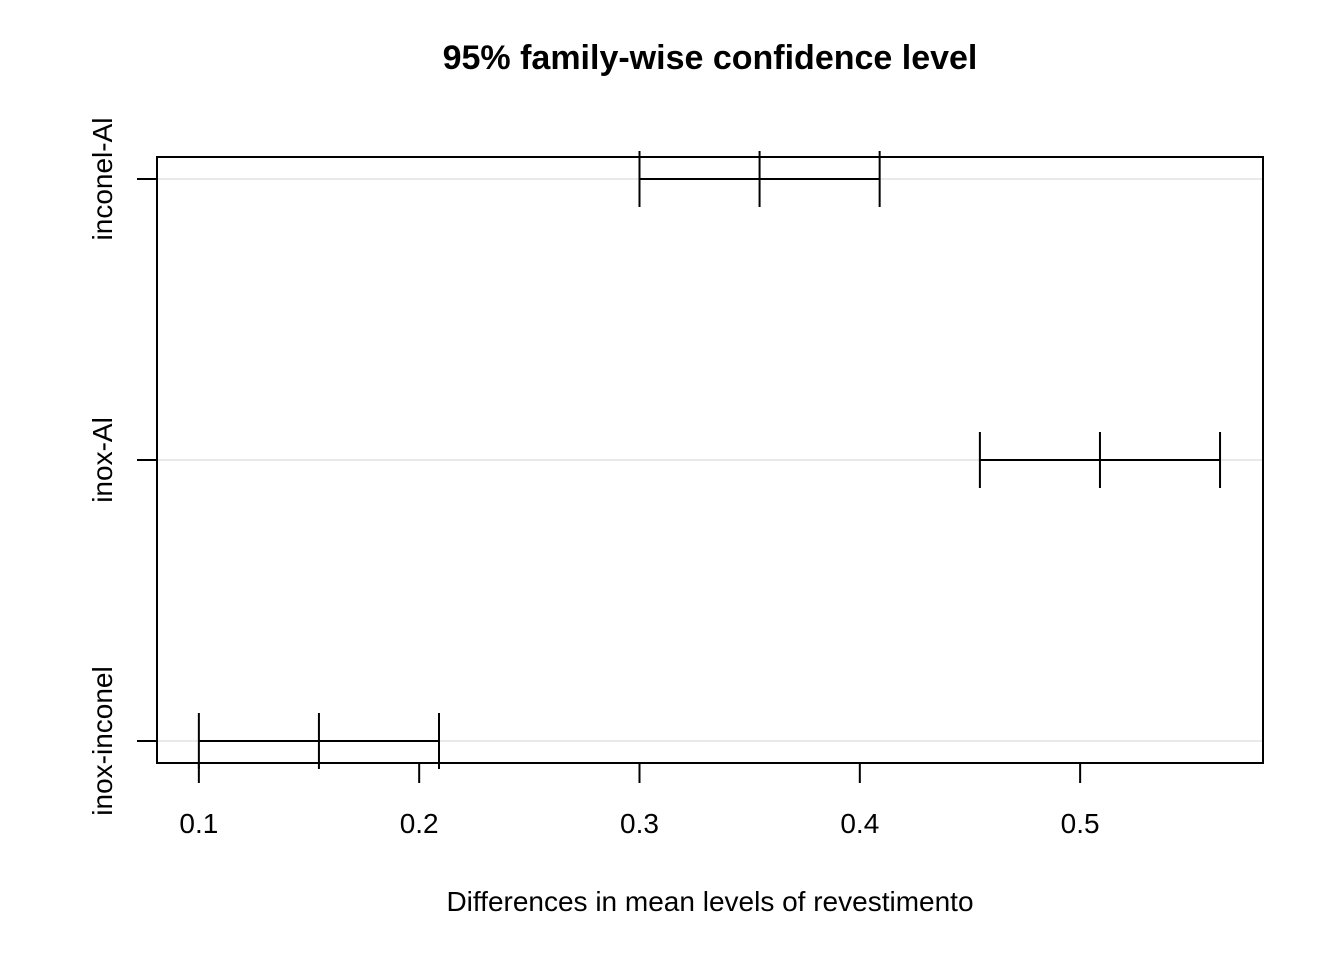 This screenshot has height=960, width=1344. I want to click on y-tick-label: inox-inconel, so click(102, 740).